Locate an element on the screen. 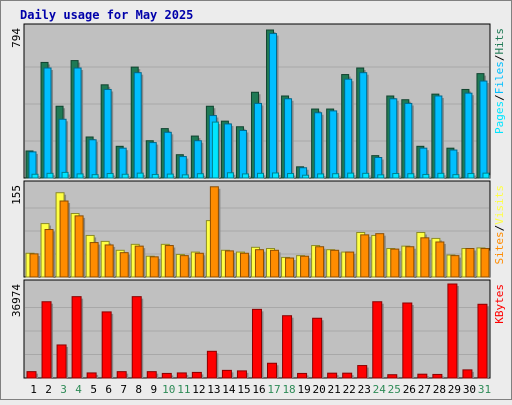 This screenshot has height=405, width=512. max-label-kbytes: 36974 is located at coordinates (16, 300).